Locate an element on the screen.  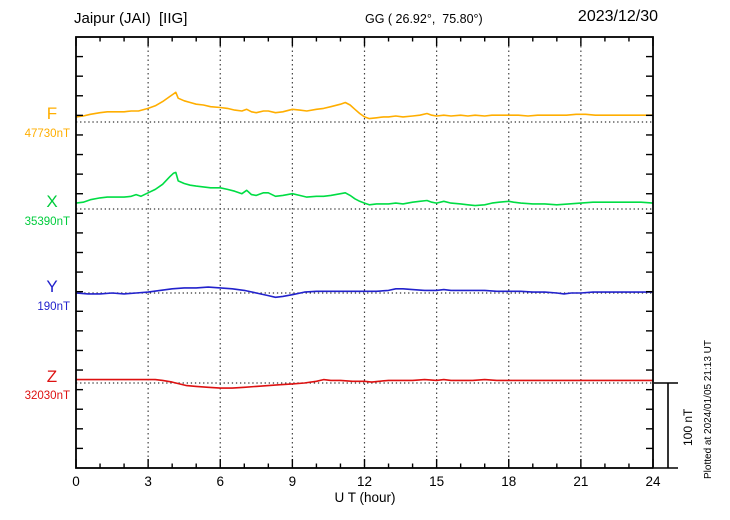
x-tick-label: 9 is located at coordinates (292, 481).